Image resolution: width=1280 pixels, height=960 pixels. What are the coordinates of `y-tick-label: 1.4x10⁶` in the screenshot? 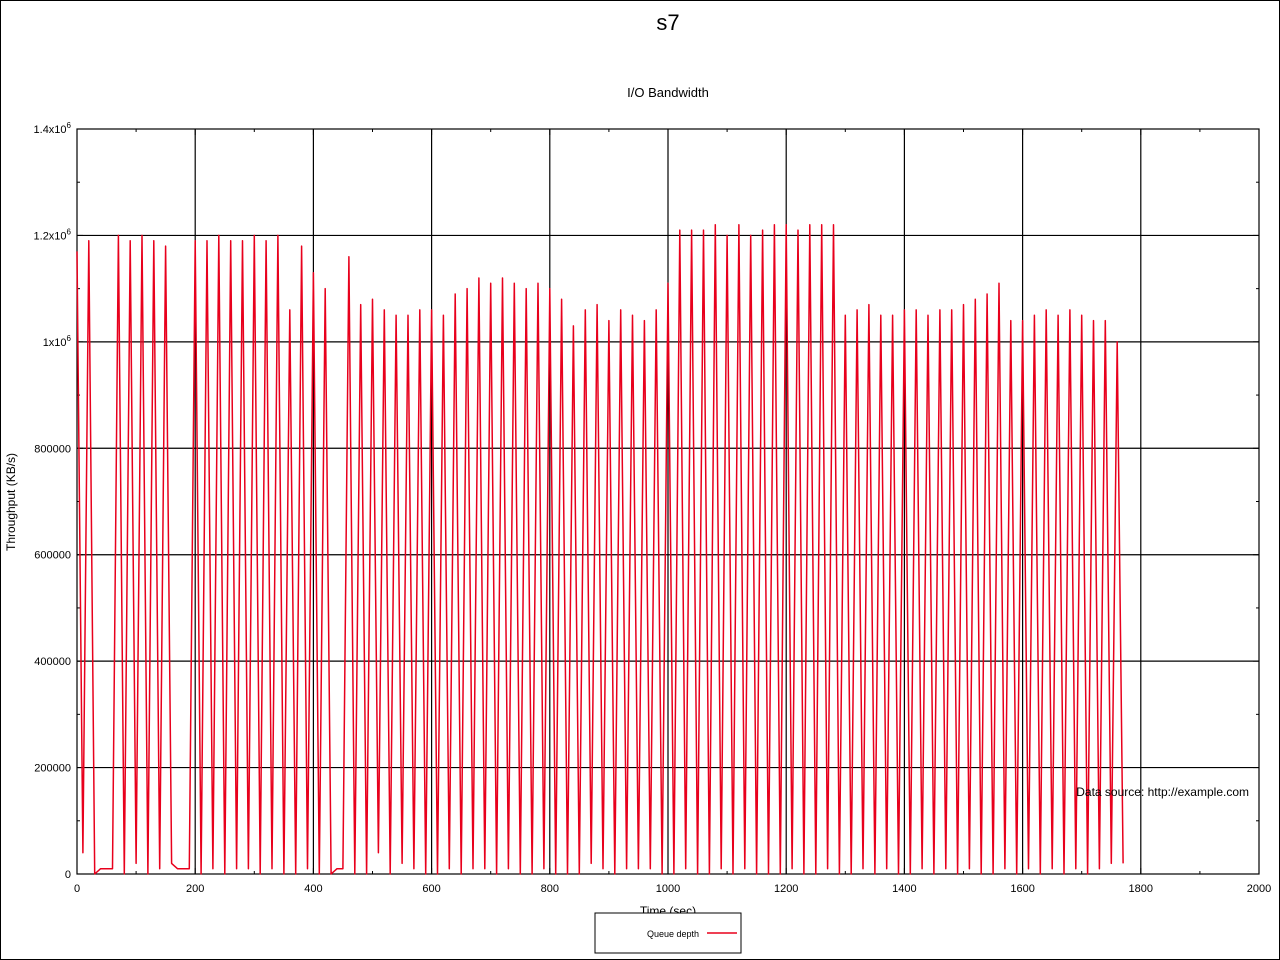 It's located at (53, 128).